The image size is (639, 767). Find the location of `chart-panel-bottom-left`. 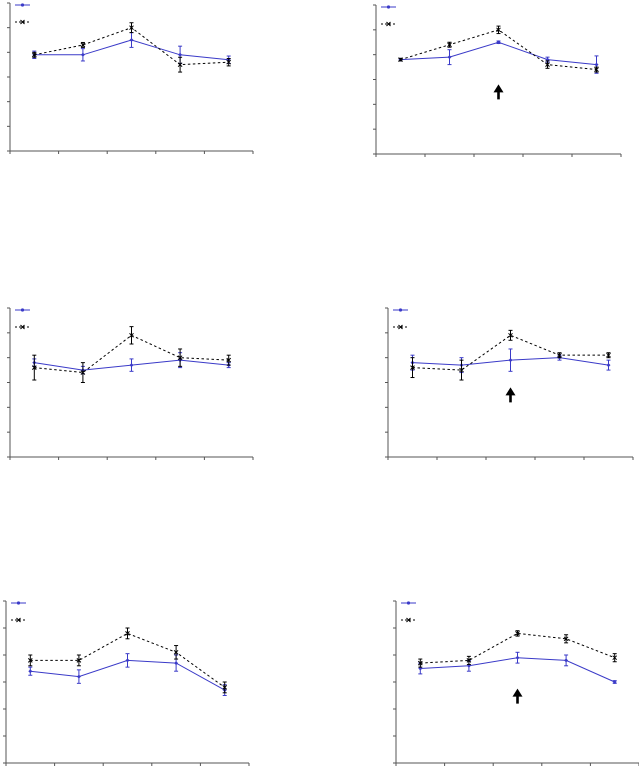

chart-panel-bottom-left is located at coordinates (126, 683).